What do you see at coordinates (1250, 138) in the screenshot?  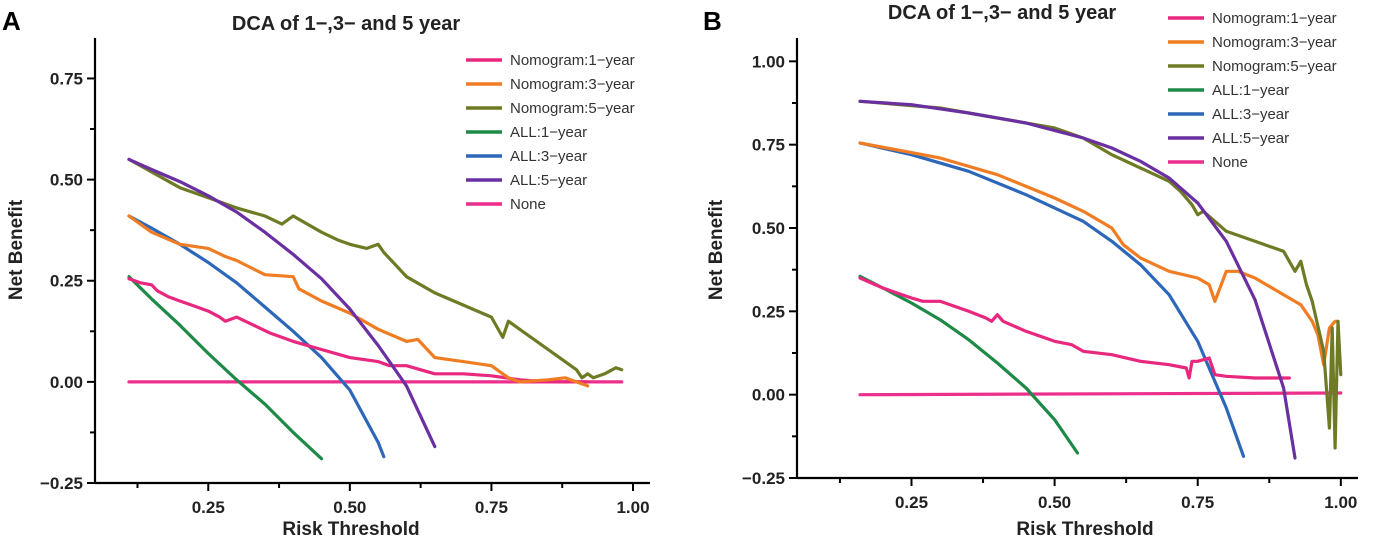 I see `legend-label-all5-b: ALL:5−year` at bounding box center [1250, 138].